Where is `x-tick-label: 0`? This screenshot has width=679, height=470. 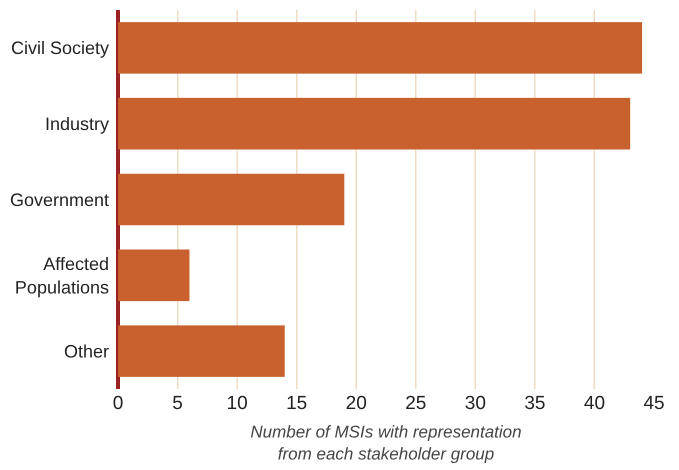 x-tick-label: 0 is located at coordinates (118, 403).